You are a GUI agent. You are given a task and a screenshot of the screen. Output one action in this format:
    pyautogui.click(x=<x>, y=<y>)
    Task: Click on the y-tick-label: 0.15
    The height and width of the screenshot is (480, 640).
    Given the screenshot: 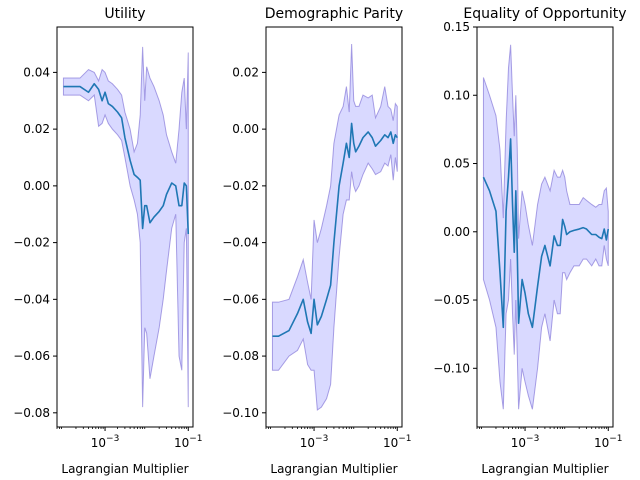 What is the action you would take?
    pyautogui.click(x=456, y=27)
    